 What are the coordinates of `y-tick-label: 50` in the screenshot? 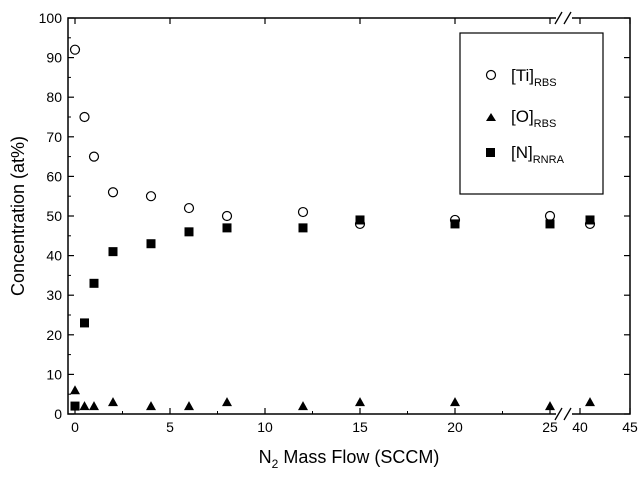 It's located at (54, 216).